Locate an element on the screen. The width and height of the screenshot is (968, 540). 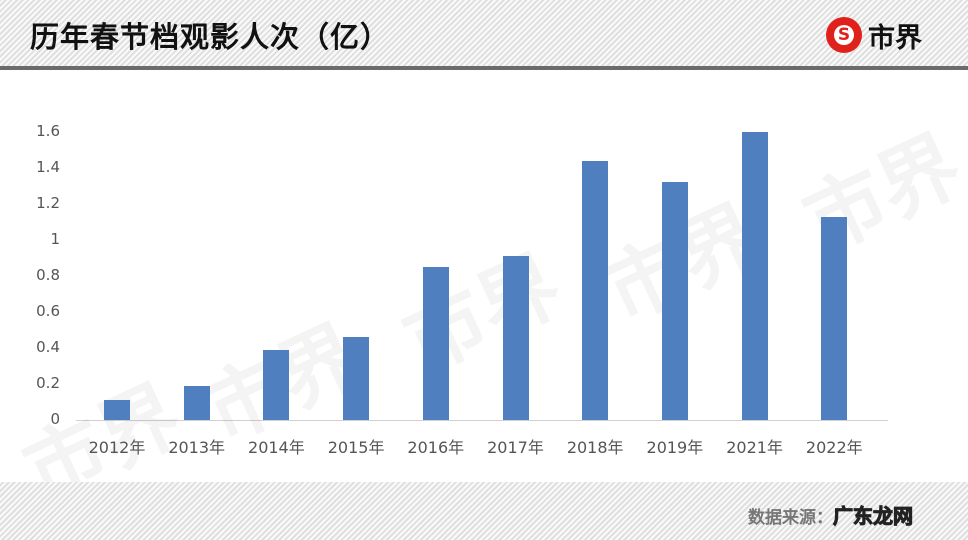
bar-2016 is located at coordinates (435, 343).